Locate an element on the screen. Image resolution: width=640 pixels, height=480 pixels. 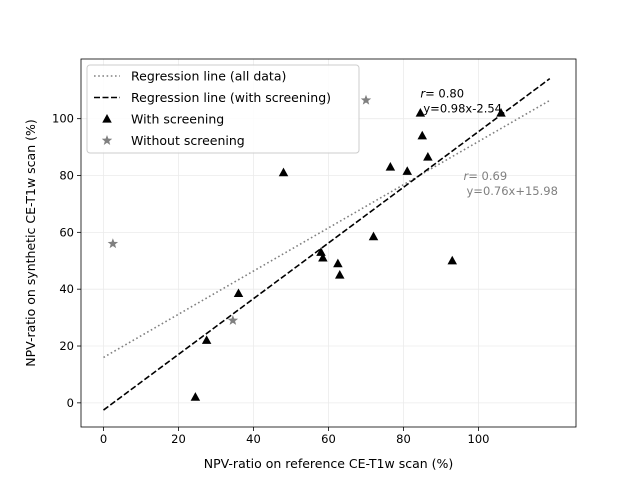
r-with-screening-r-value: = 0.80 is located at coordinates (444, 93).